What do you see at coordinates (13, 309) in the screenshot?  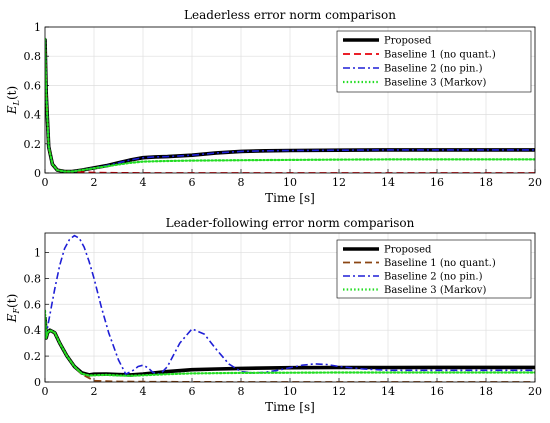 I see `y-axis-label: EF(t)` at bounding box center [13, 309].